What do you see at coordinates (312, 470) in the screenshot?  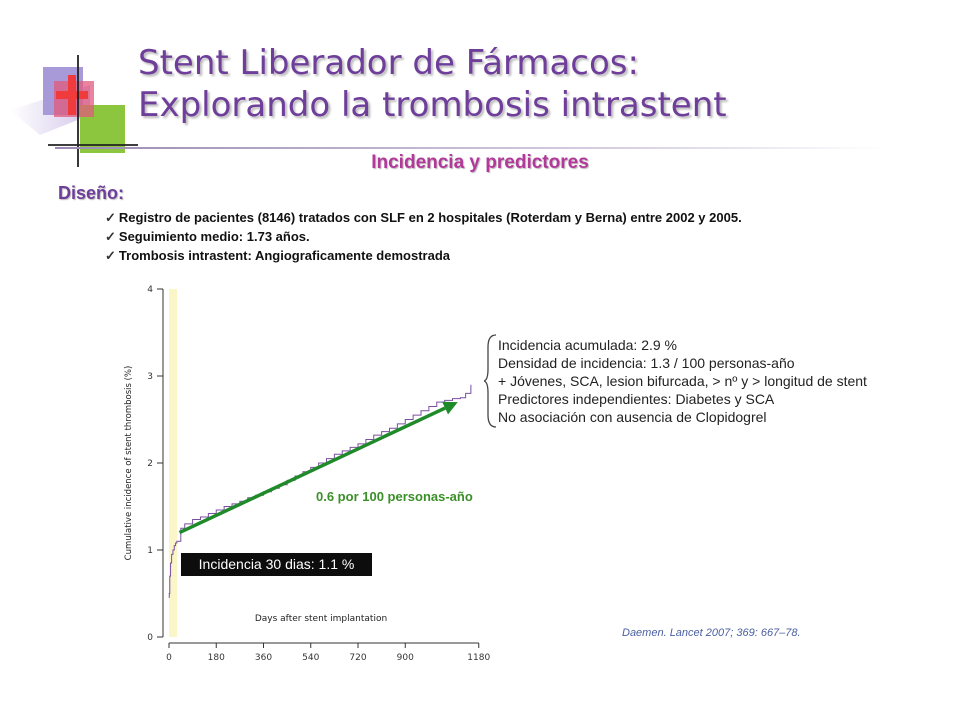 I see `trend-arrow-line` at bounding box center [312, 470].